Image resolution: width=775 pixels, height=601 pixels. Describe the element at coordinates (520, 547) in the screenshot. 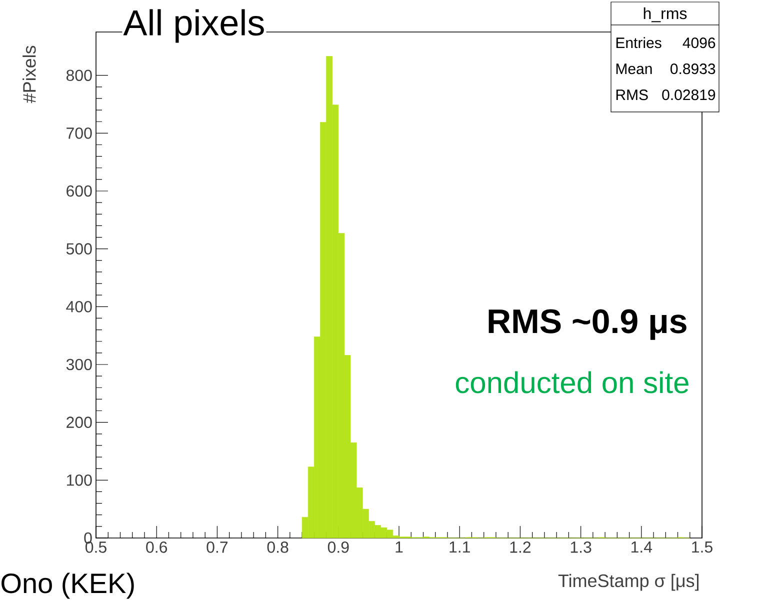

I see `x-tick-label: 1.2` at that location.